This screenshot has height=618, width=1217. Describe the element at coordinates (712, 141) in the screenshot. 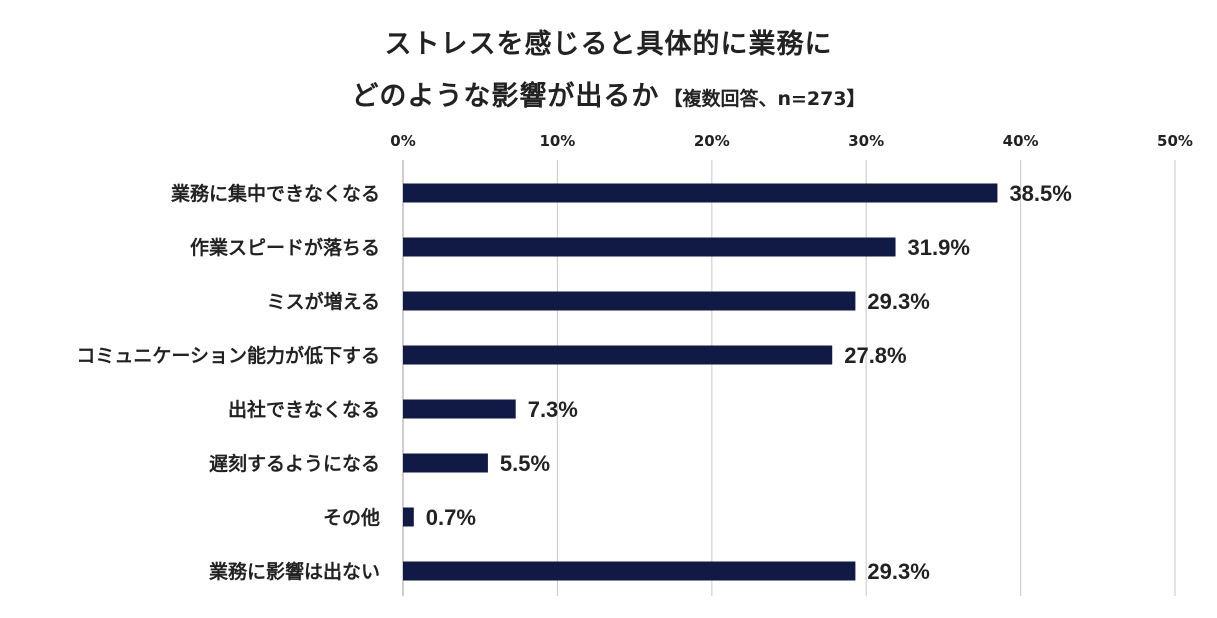

I see `x-tick-label: 20%` at that location.